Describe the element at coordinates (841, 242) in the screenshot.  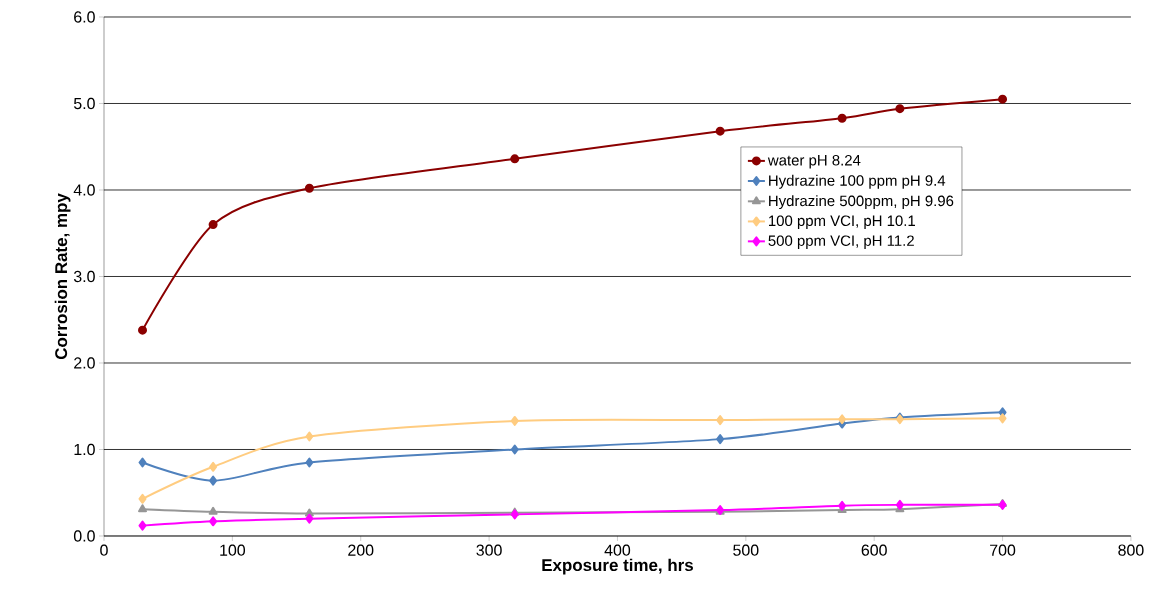
I see `legend-label: 500 ppm VCI, pH 11.2` at that location.